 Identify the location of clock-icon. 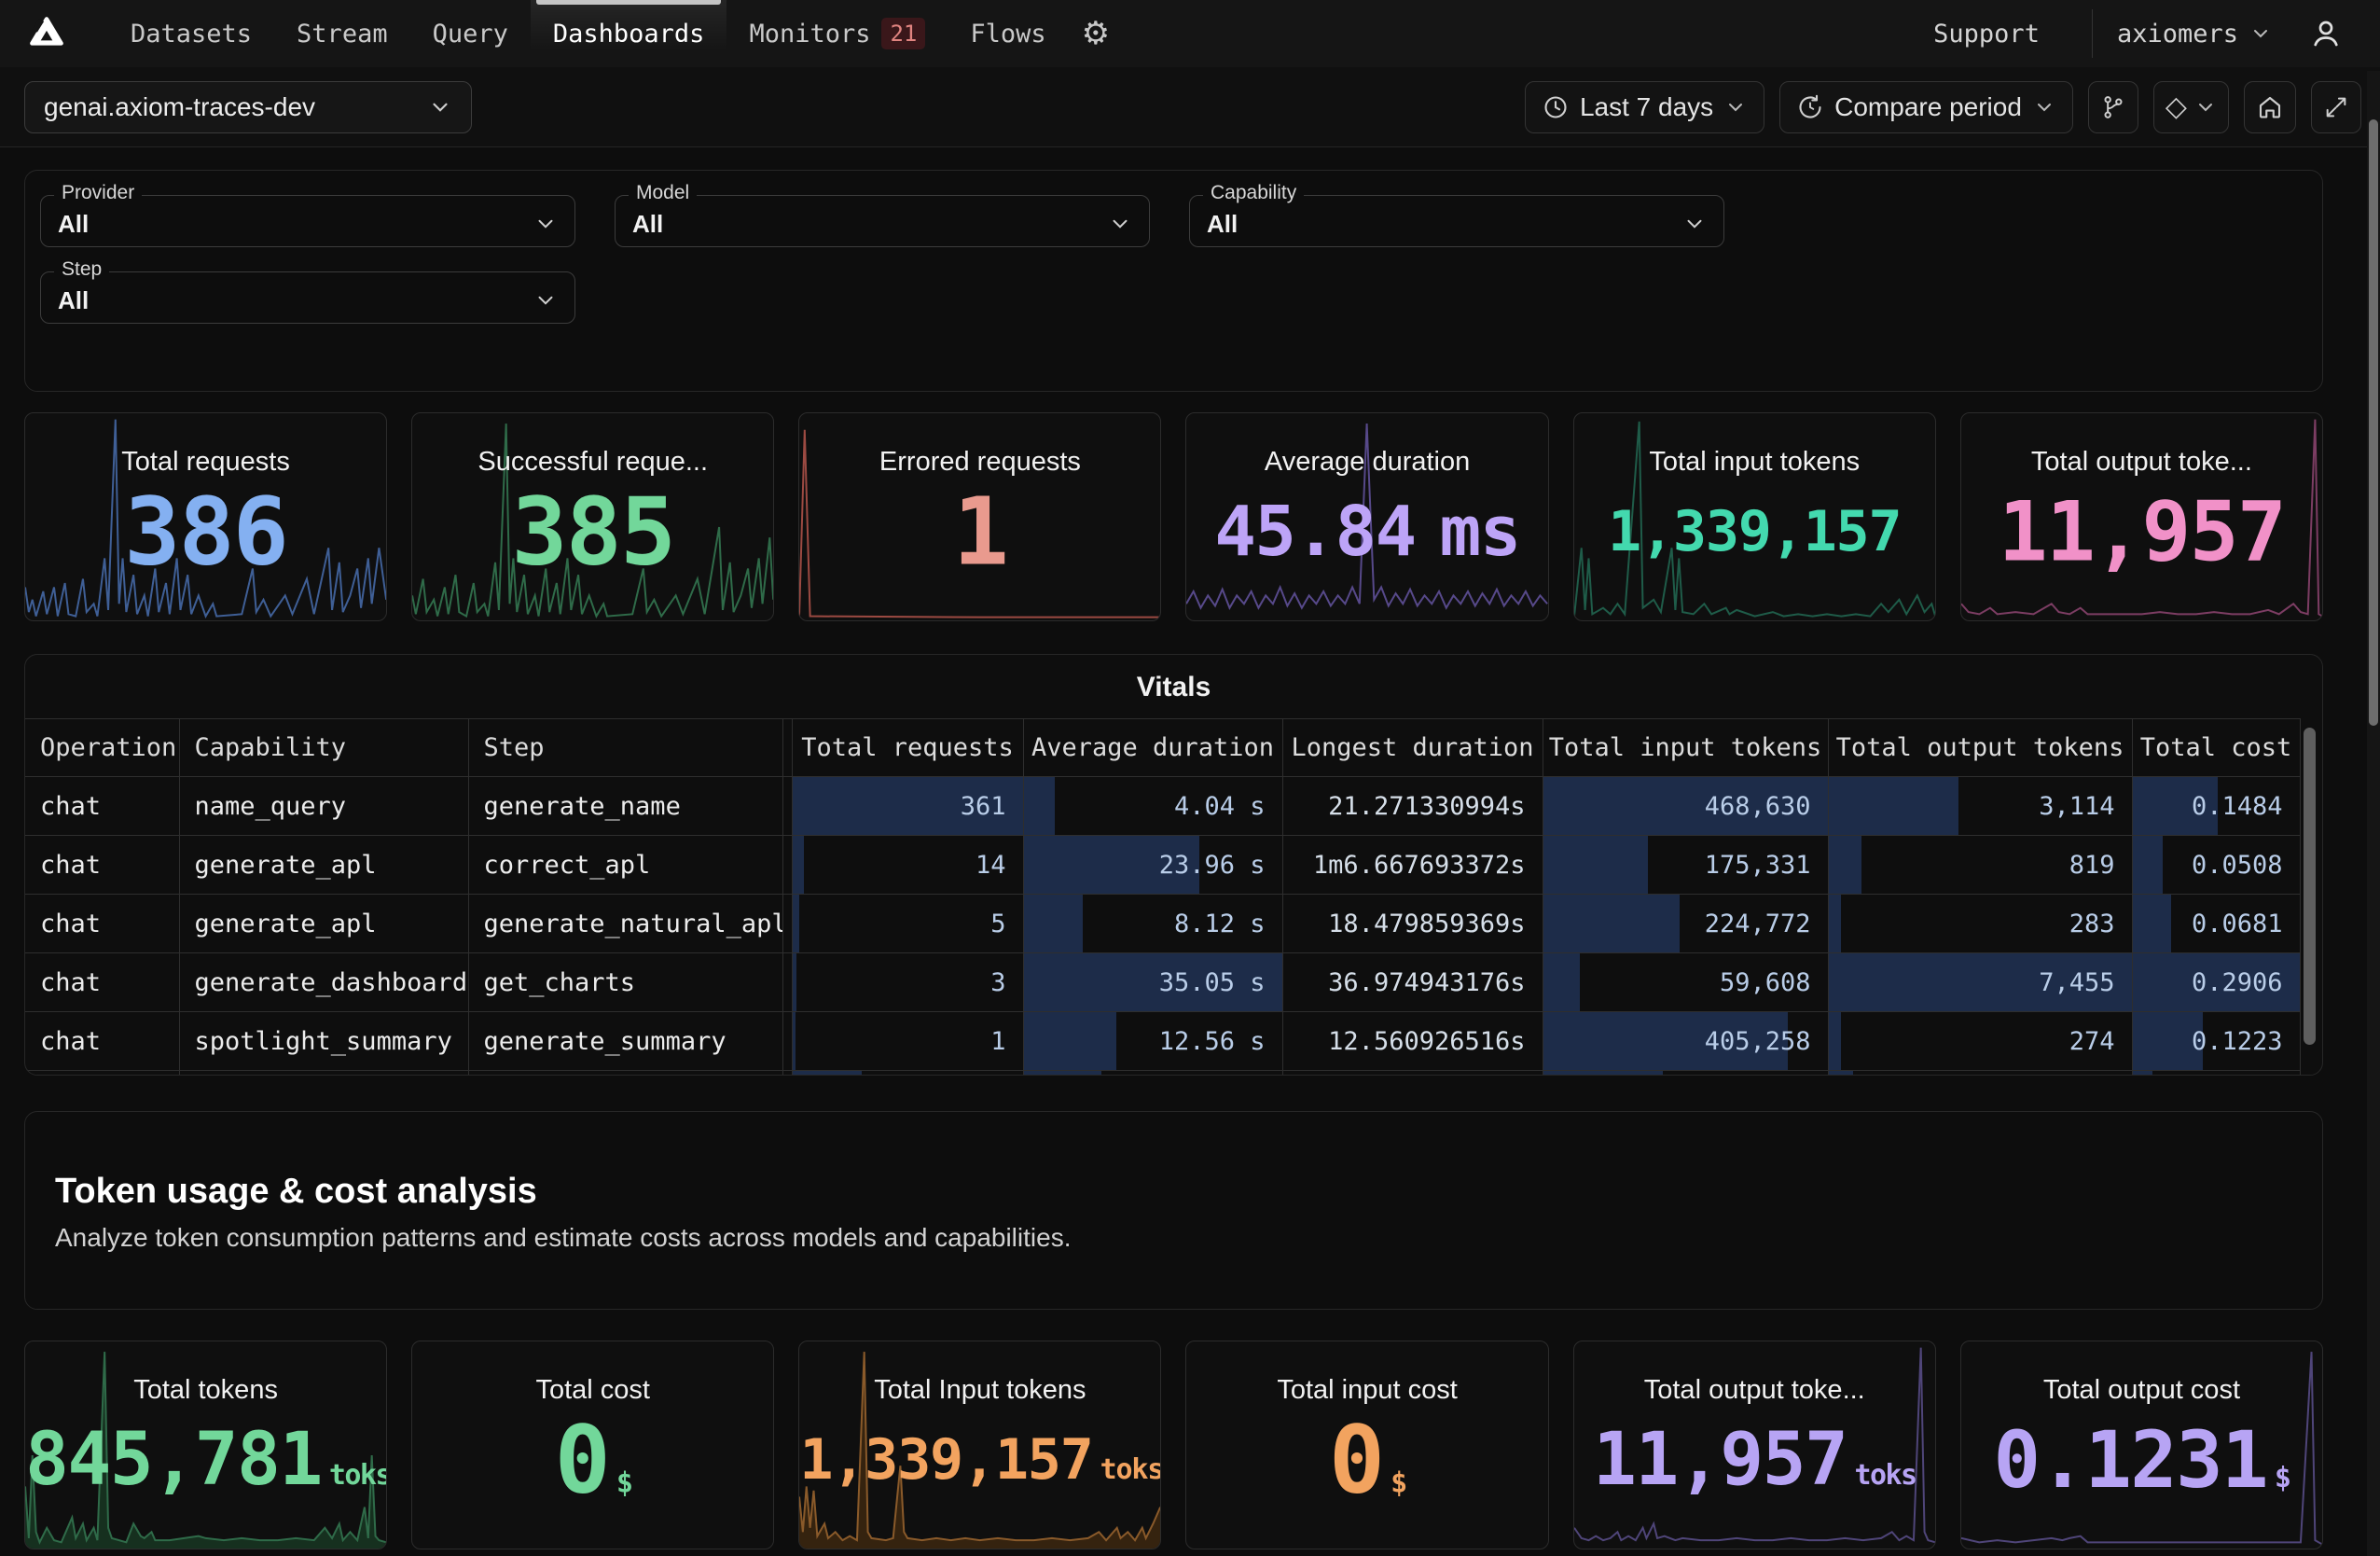
(1556, 107).